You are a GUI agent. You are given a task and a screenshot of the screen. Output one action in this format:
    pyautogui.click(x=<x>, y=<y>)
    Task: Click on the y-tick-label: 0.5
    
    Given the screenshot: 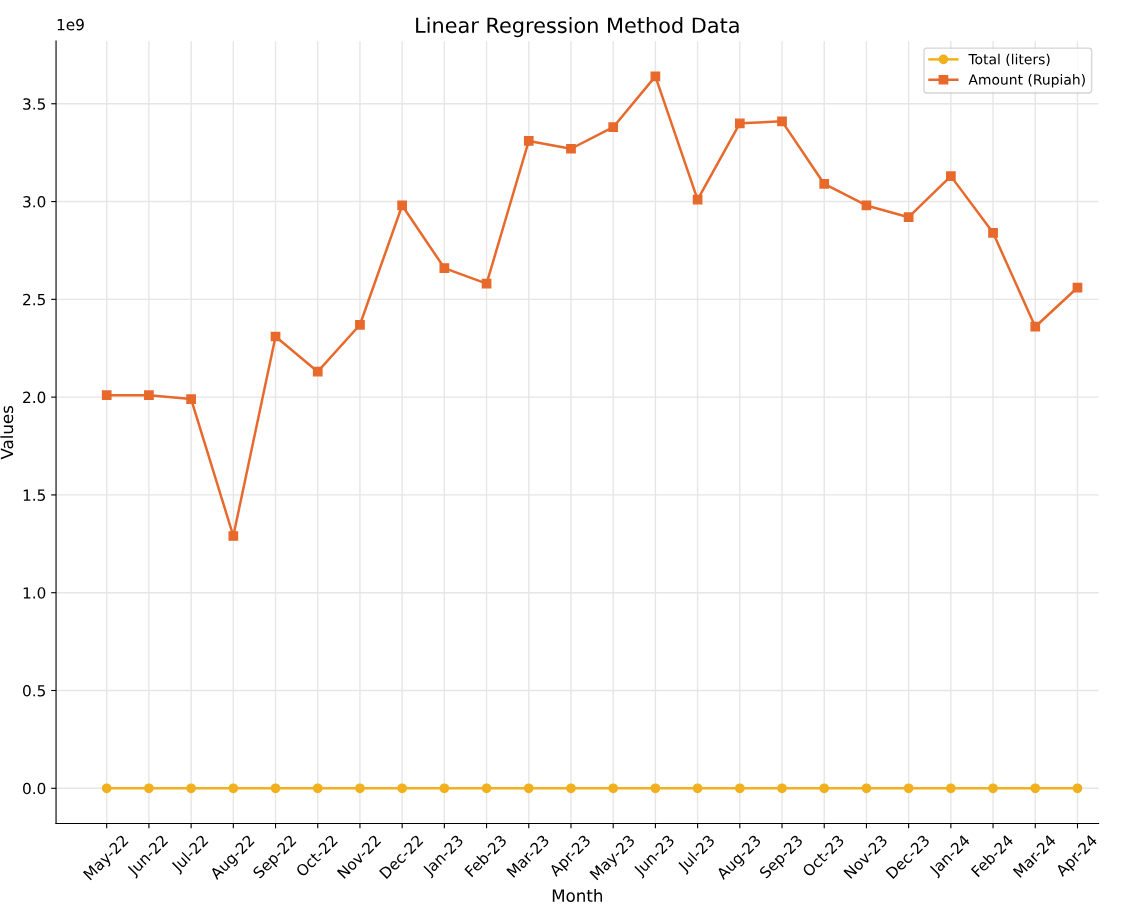 What is the action you would take?
    pyautogui.click(x=34, y=690)
    